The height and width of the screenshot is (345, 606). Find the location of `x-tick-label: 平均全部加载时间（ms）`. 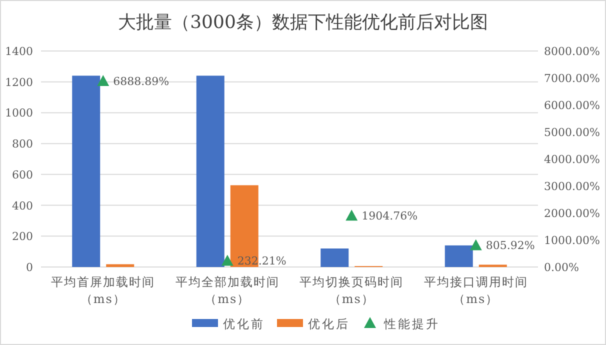

x-tick-label: 平均全部加载时间（ms） is located at coordinates (227, 290).